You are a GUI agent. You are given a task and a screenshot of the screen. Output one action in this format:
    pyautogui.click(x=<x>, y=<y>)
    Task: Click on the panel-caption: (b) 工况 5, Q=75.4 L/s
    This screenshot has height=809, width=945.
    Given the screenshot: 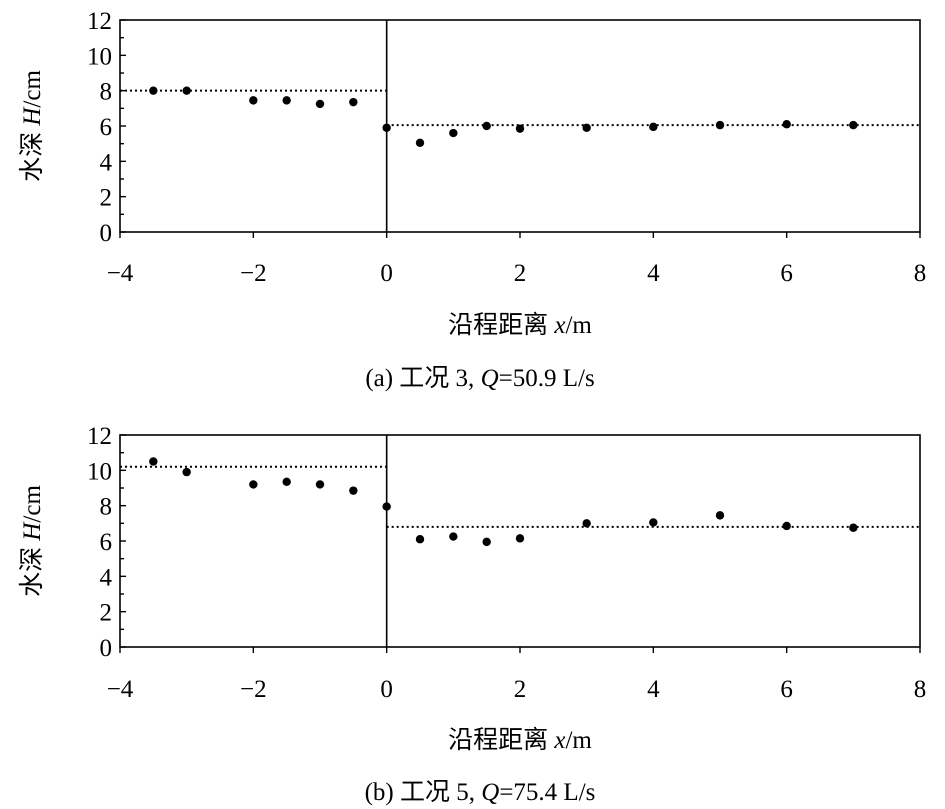 What is the action you would take?
    pyautogui.click(x=480, y=792)
    